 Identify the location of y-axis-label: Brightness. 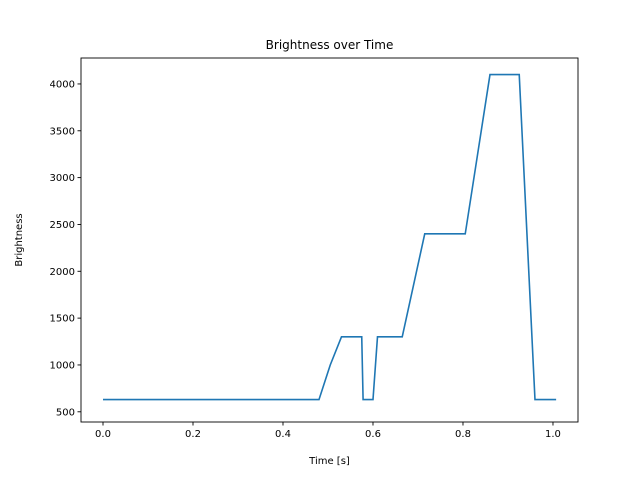
(19, 239).